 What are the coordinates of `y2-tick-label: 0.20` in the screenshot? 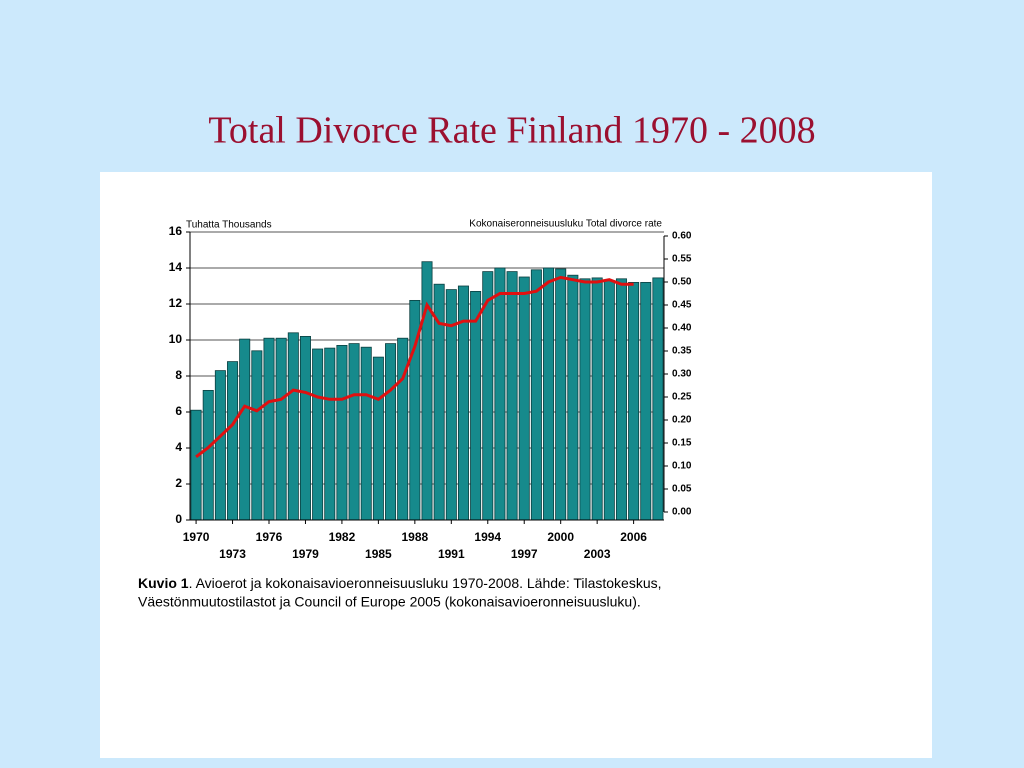 It's located at (682, 420).